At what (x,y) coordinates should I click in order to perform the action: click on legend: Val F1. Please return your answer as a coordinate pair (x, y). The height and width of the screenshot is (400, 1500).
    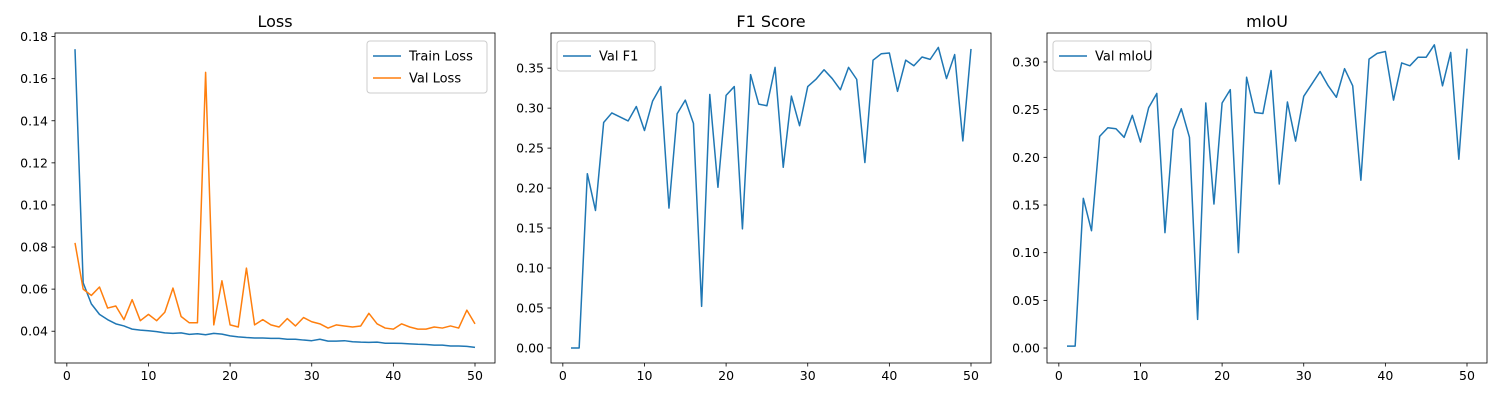
    Looking at the image, I should click on (606, 56).